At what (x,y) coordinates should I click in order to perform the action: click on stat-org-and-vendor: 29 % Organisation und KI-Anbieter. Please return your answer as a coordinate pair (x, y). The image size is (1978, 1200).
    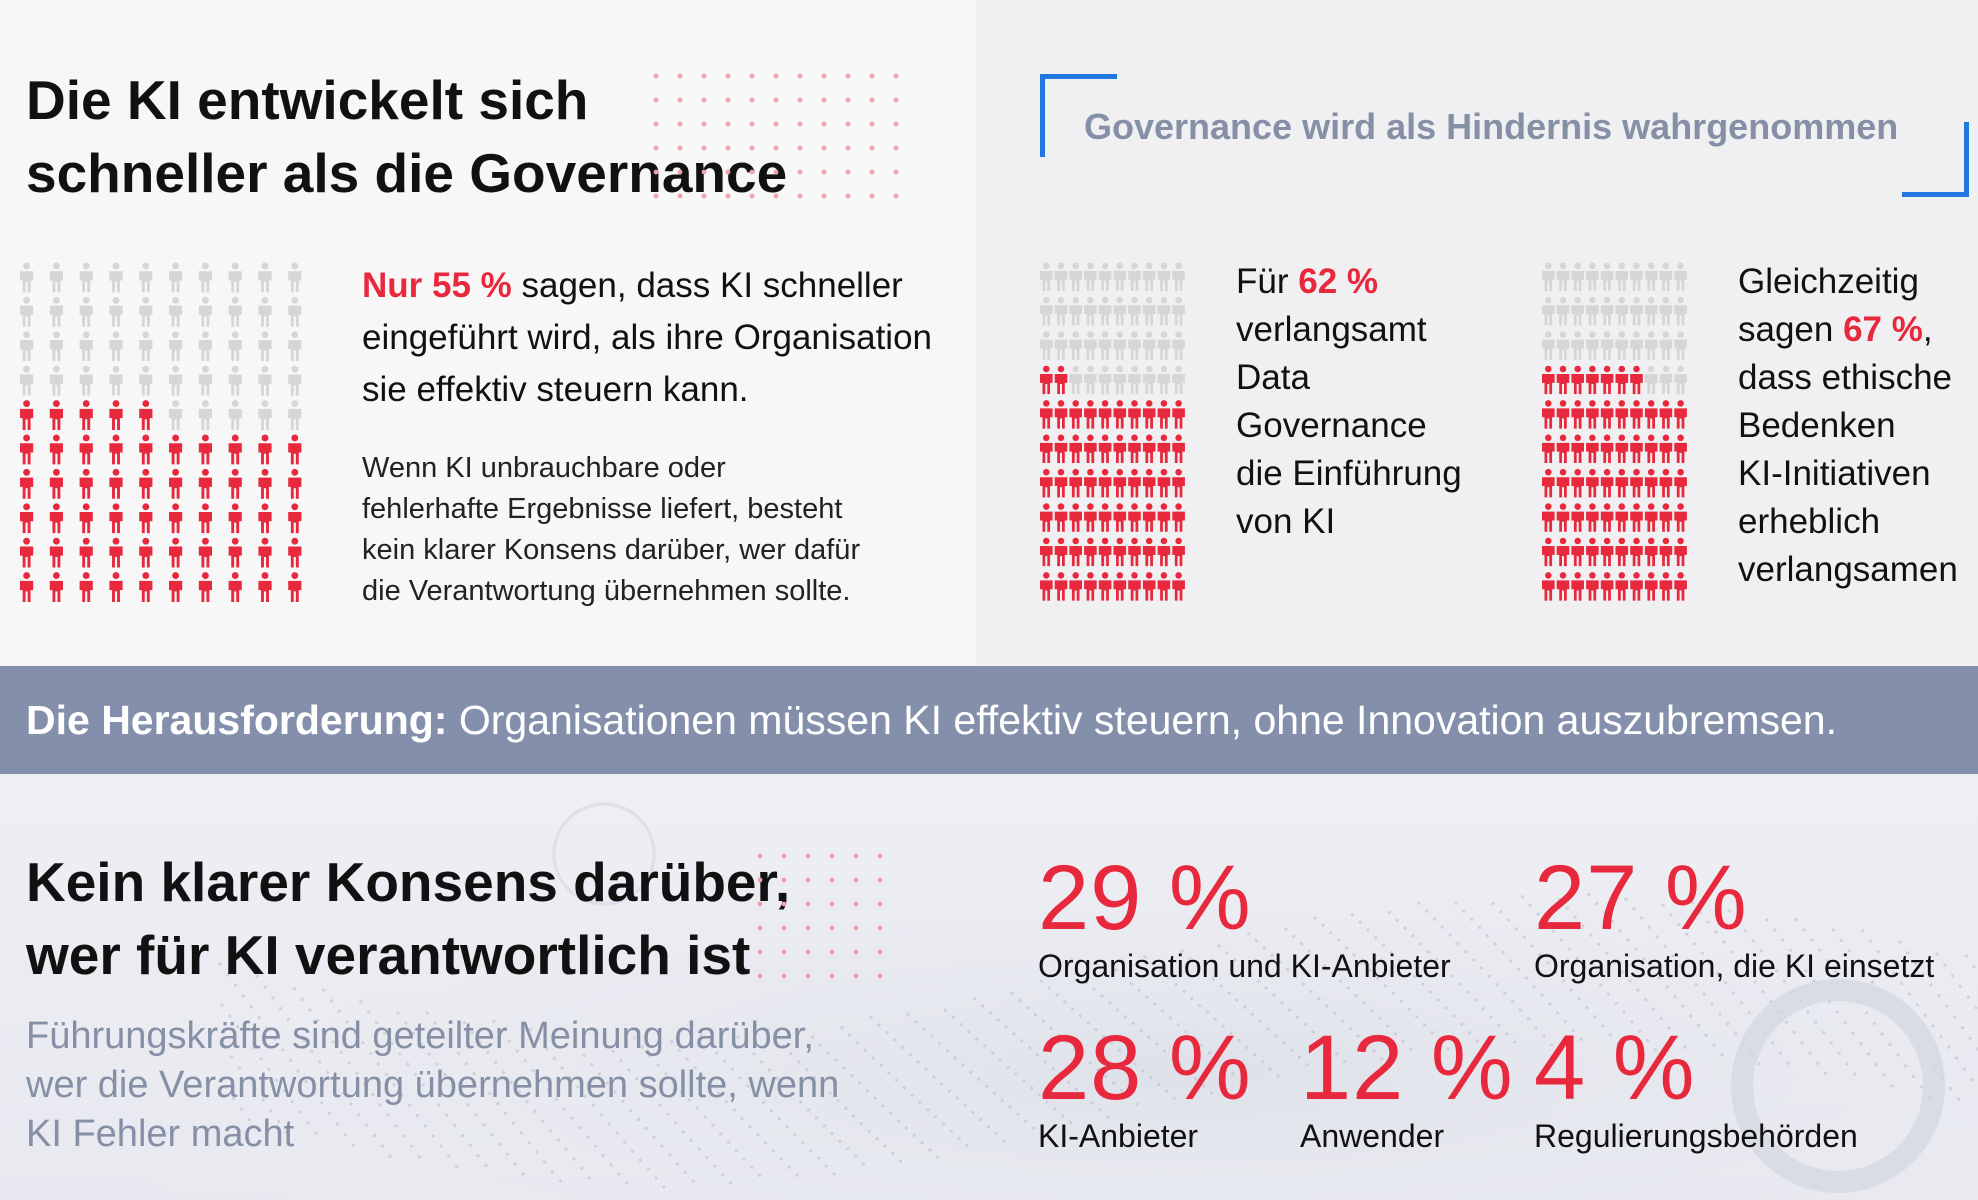
    Looking at the image, I should click on (1244, 919).